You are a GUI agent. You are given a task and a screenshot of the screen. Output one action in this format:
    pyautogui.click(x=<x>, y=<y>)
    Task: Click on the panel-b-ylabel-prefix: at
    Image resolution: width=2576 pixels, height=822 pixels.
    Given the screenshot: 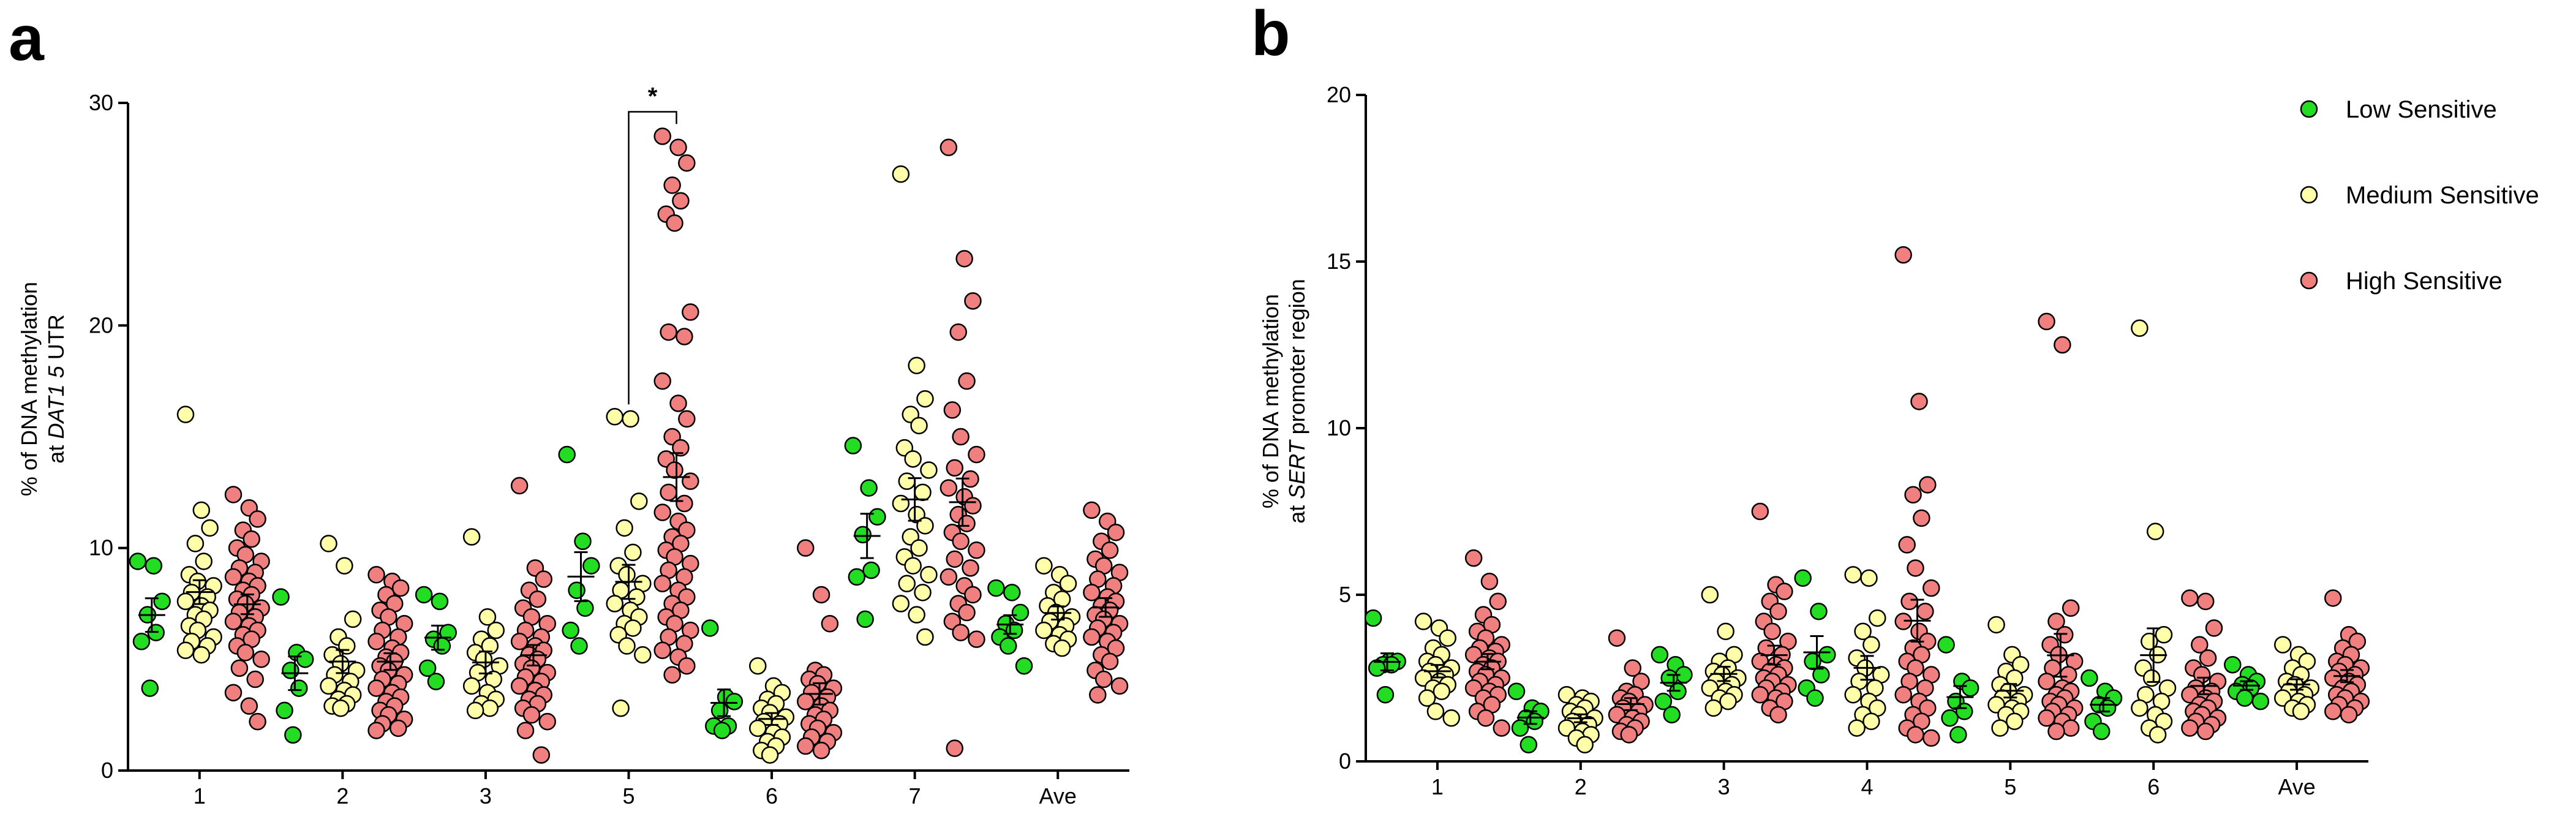 What is the action you would take?
    pyautogui.click(x=1296, y=511)
    